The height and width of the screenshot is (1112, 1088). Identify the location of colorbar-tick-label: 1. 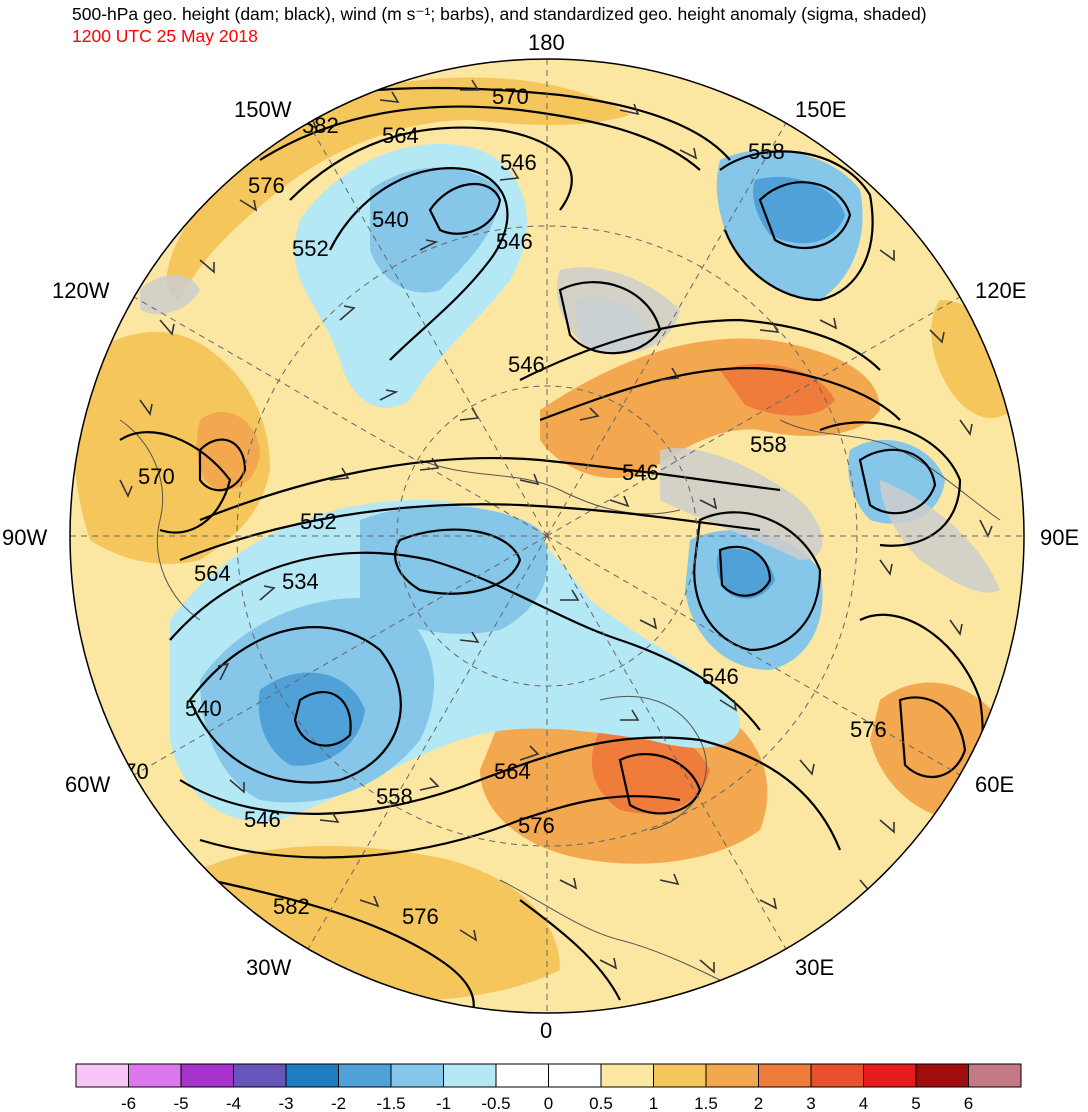
(653, 1103).